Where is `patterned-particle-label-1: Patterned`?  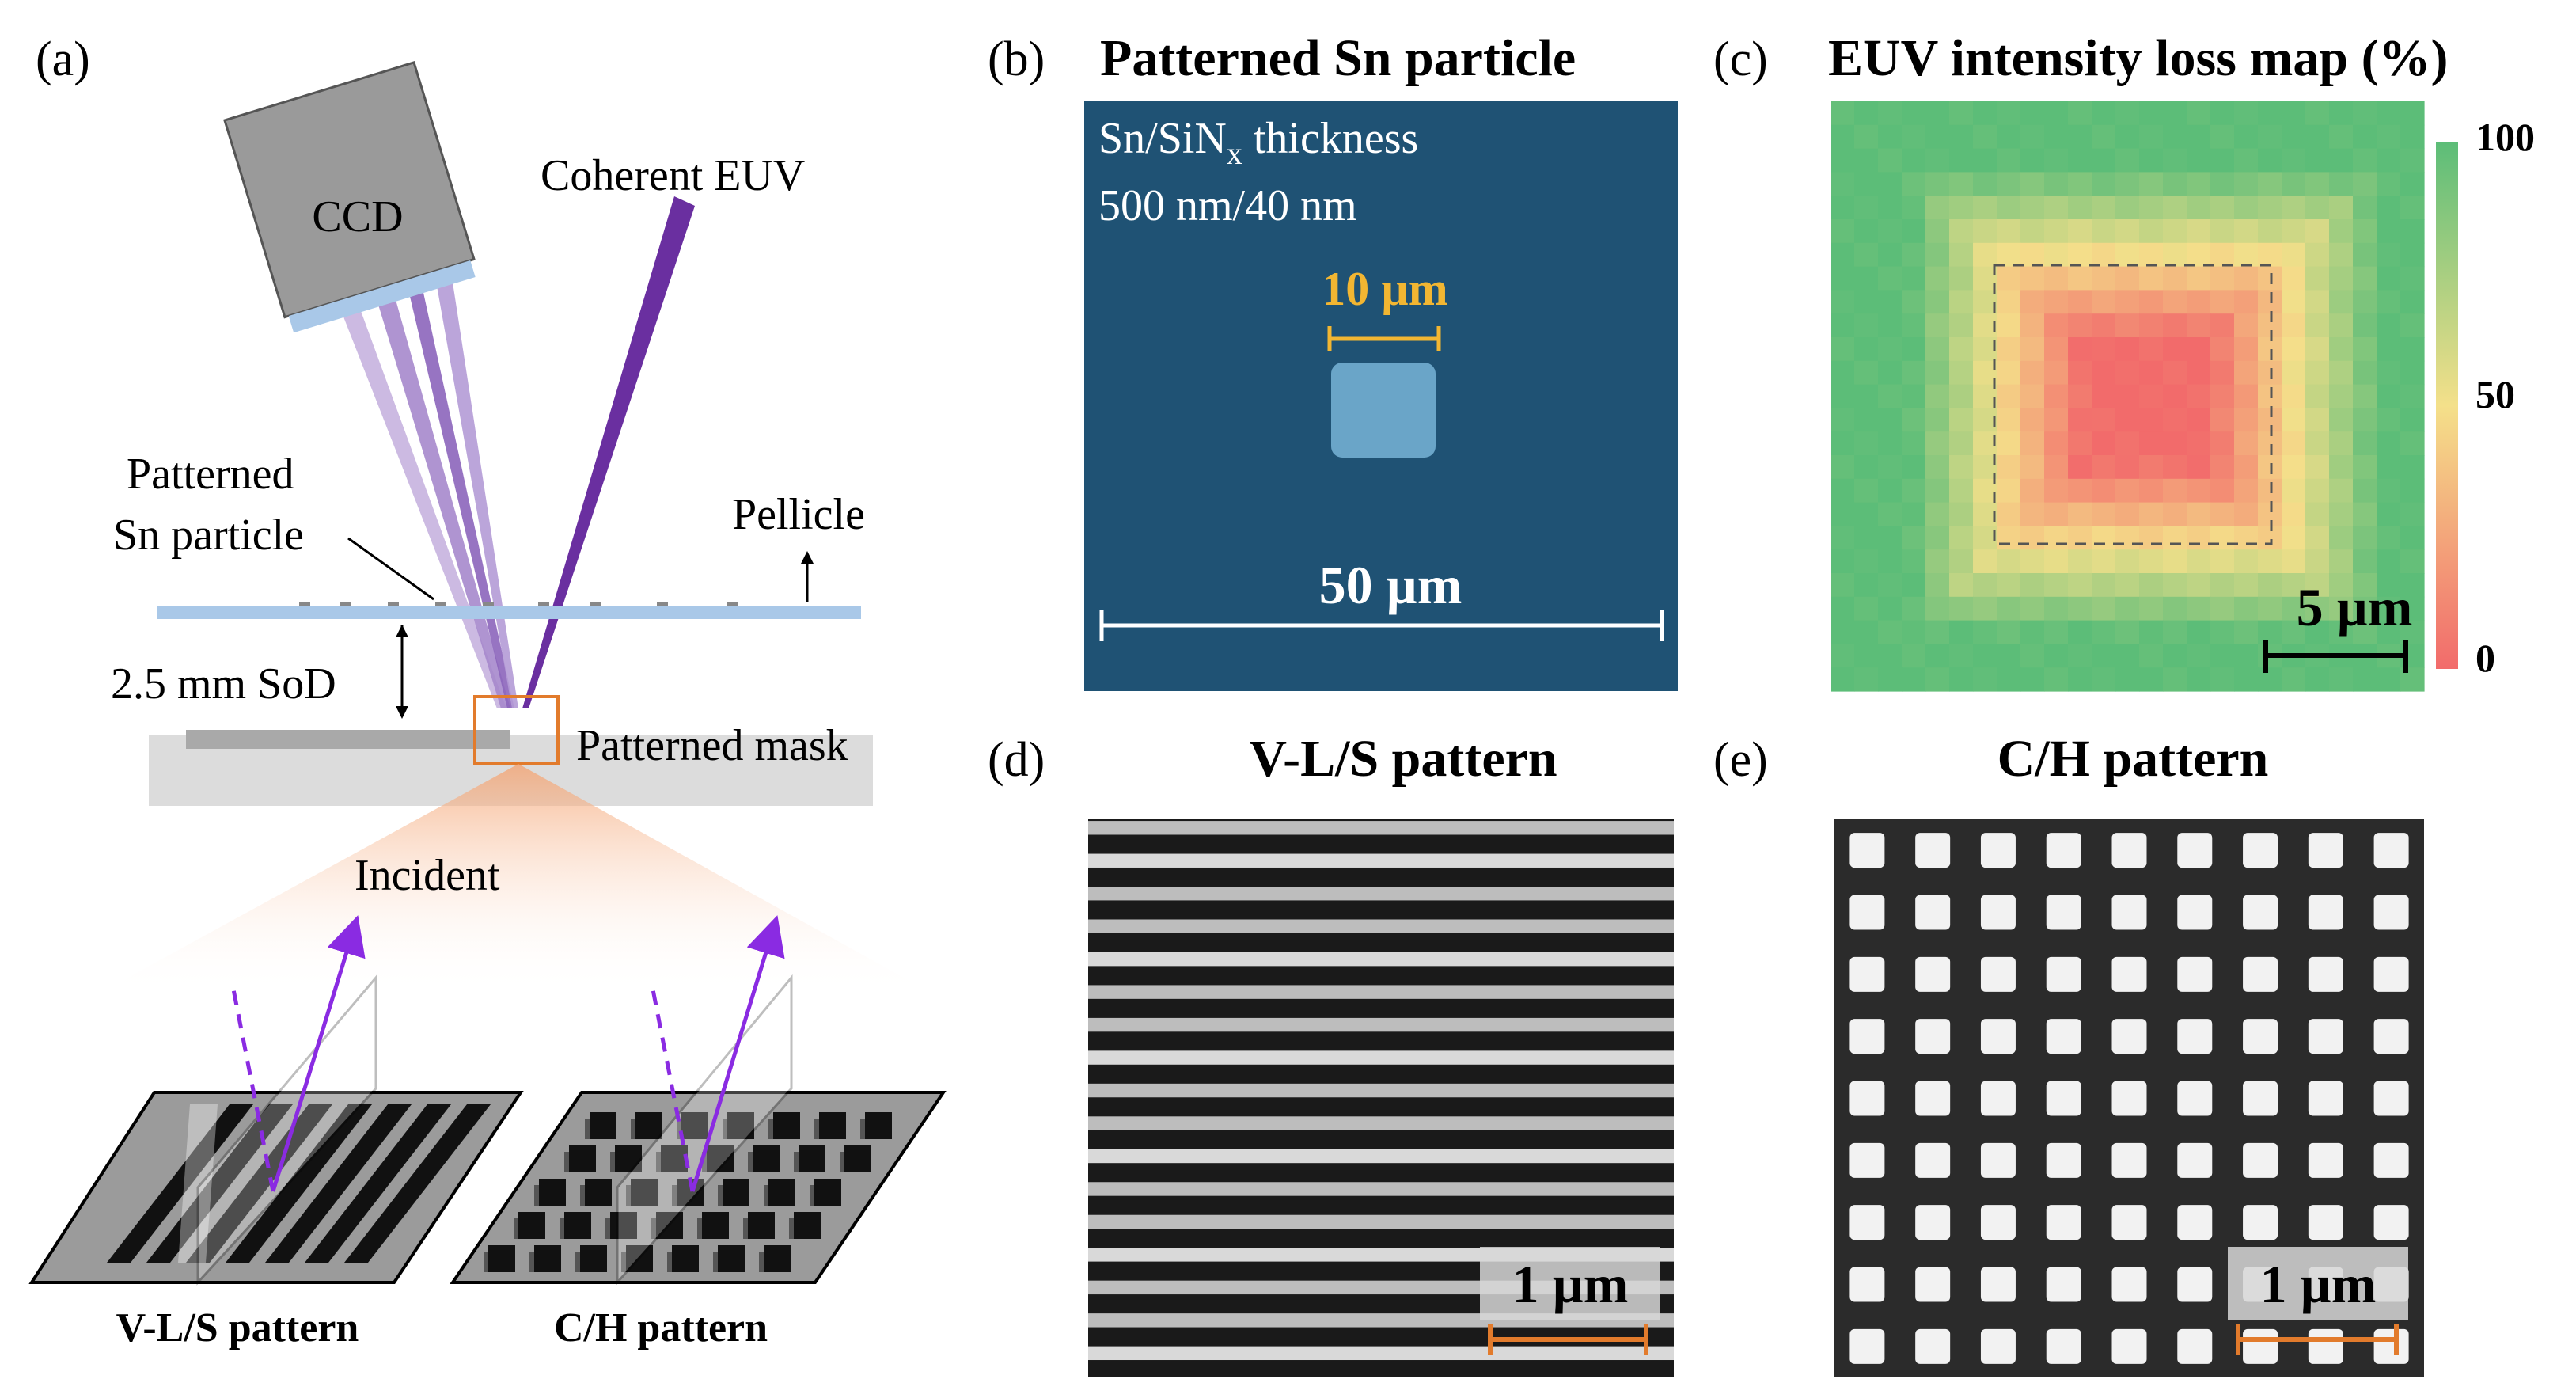
patterned-particle-label-1: Patterned is located at coordinates (210, 475).